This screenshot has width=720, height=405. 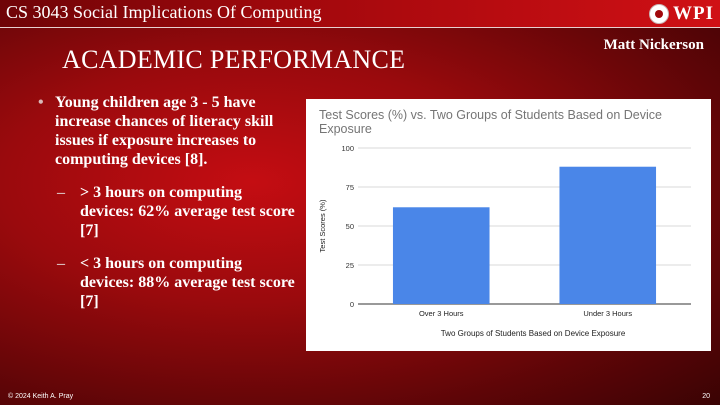 What do you see at coordinates (693, 13) in the screenshot?
I see `wpi-logo-text: WPI` at bounding box center [693, 13].